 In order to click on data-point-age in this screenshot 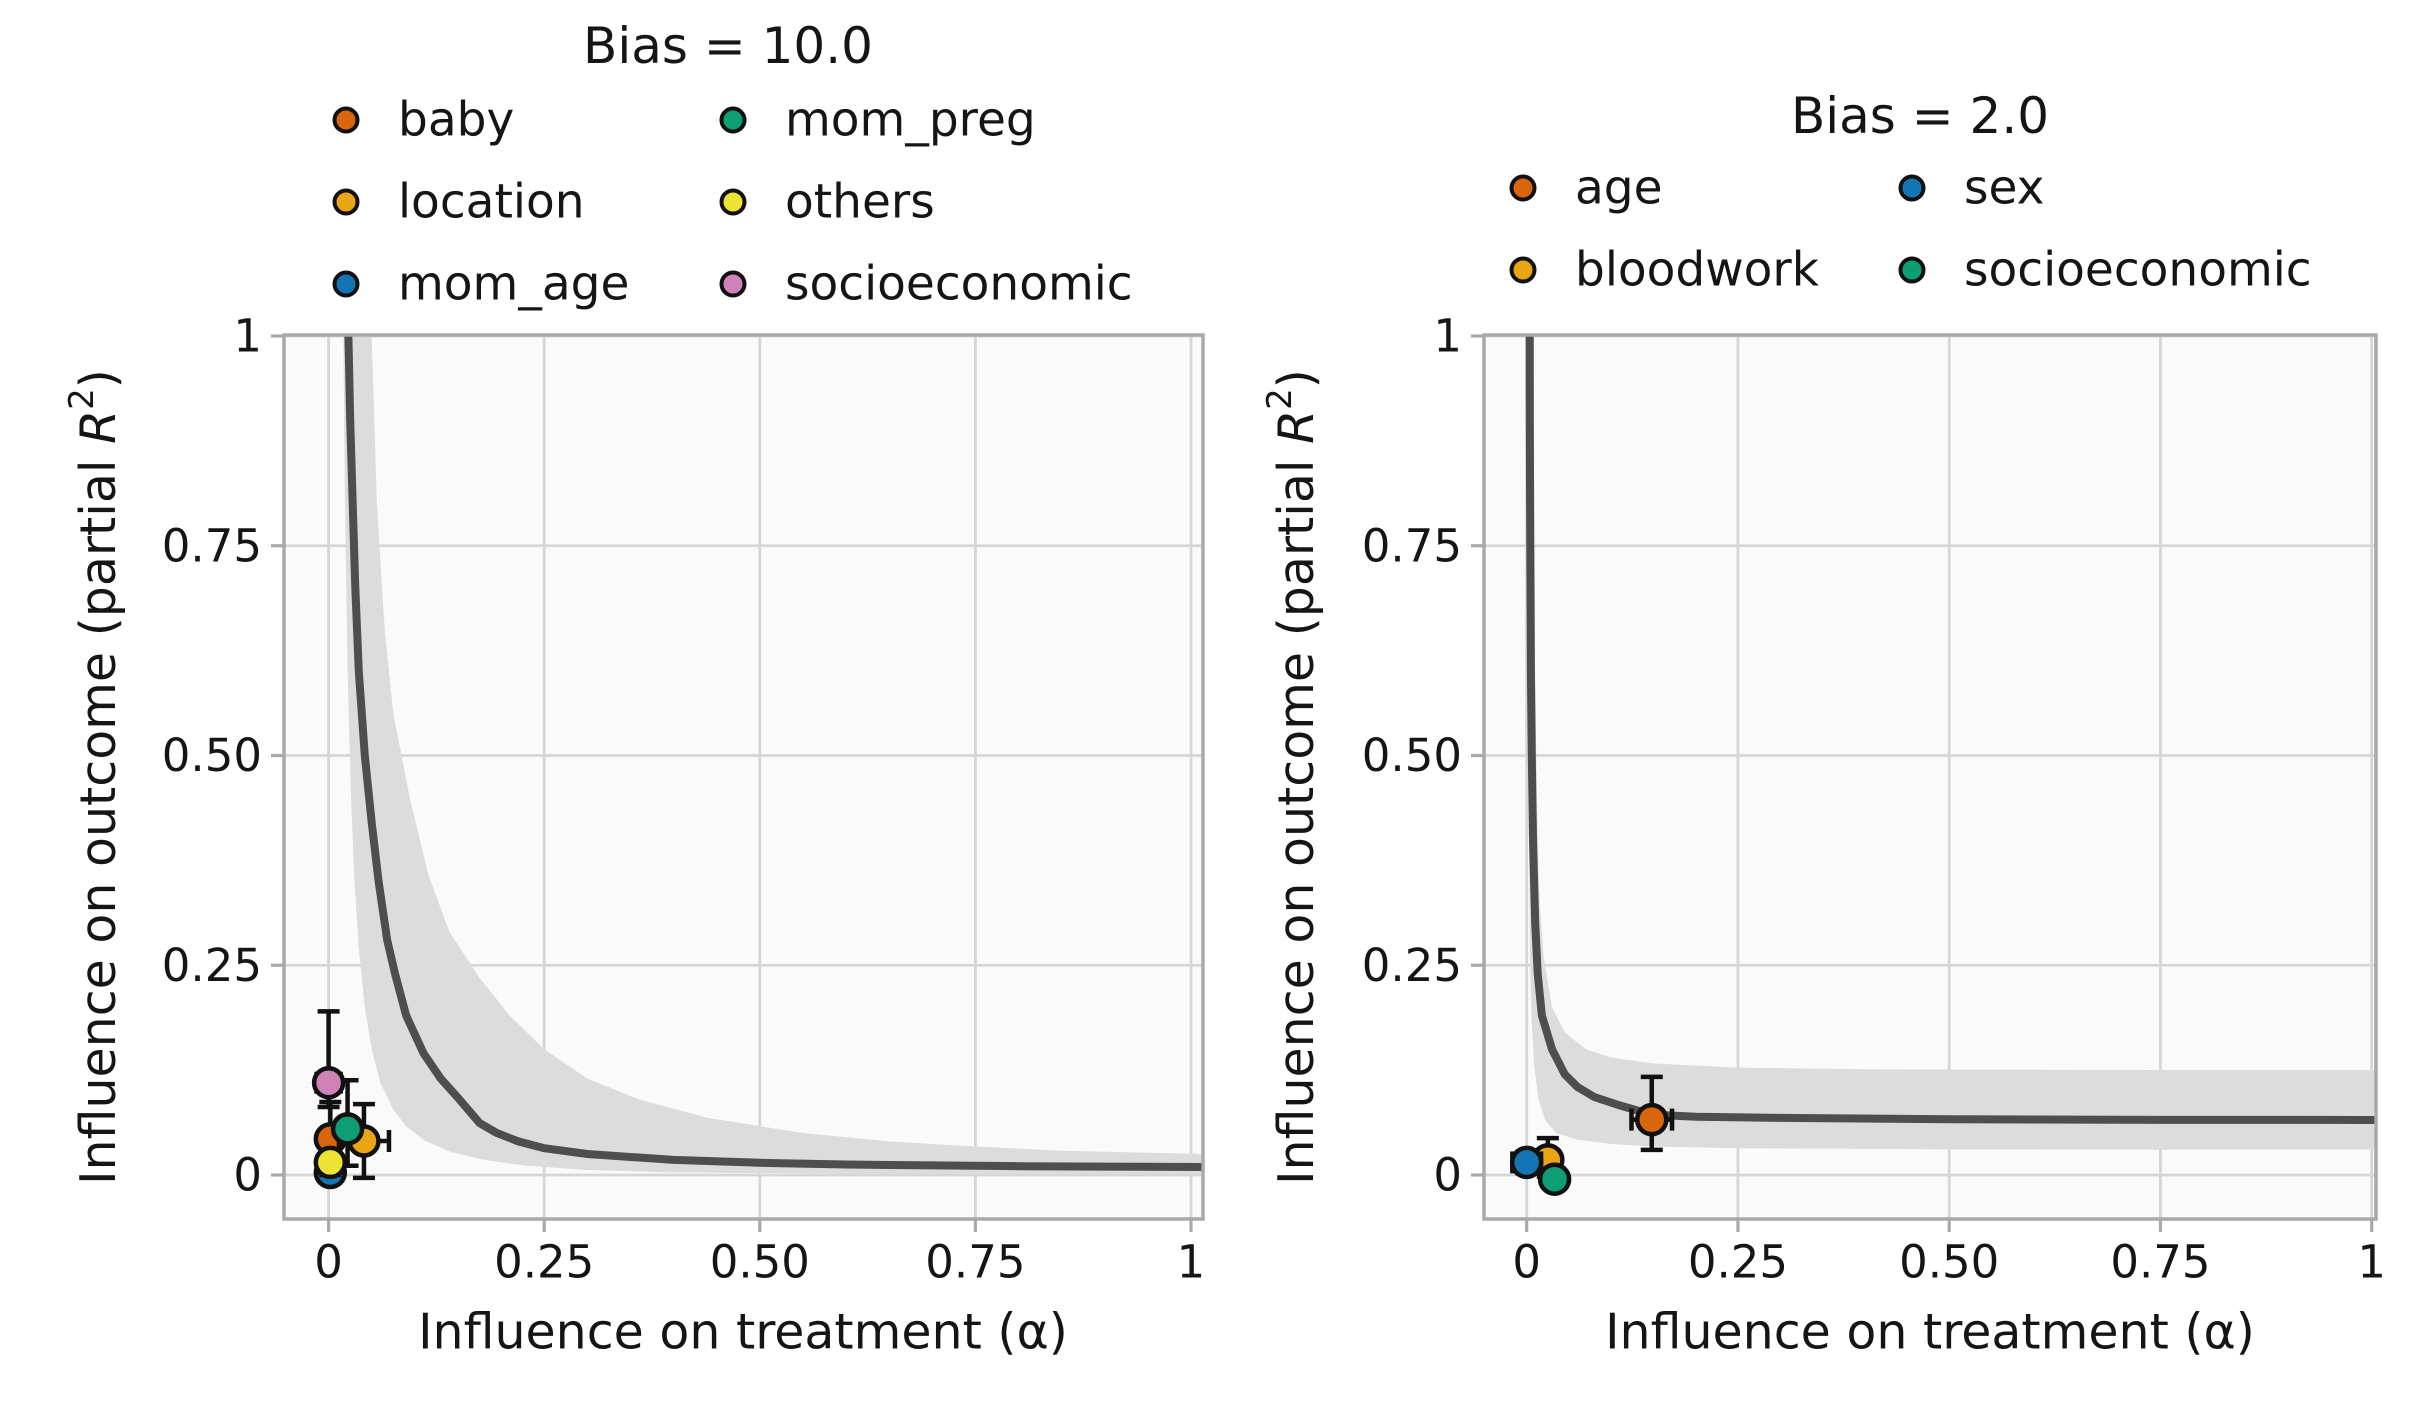, I will do `click(1652, 1119)`.